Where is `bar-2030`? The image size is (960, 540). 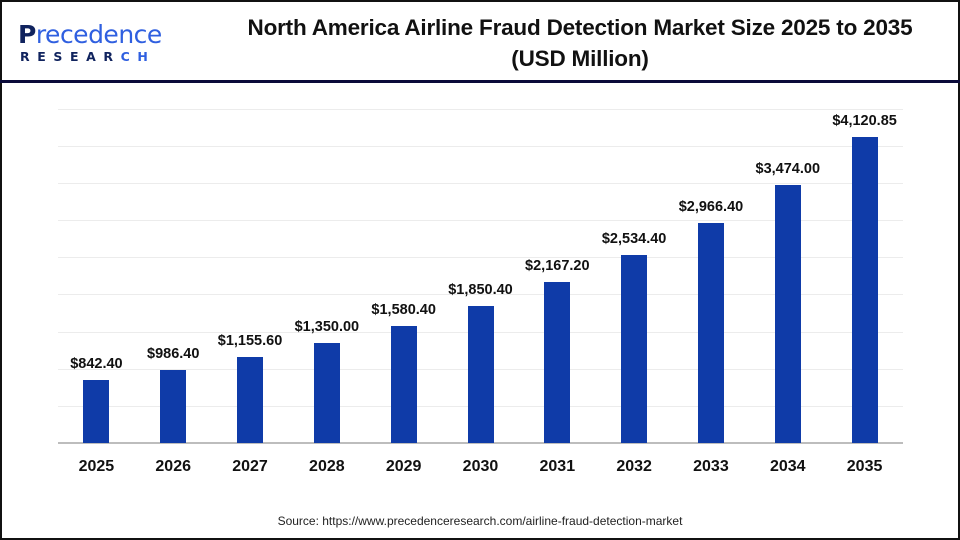 bar-2030 is located at coordinates (480, 374).